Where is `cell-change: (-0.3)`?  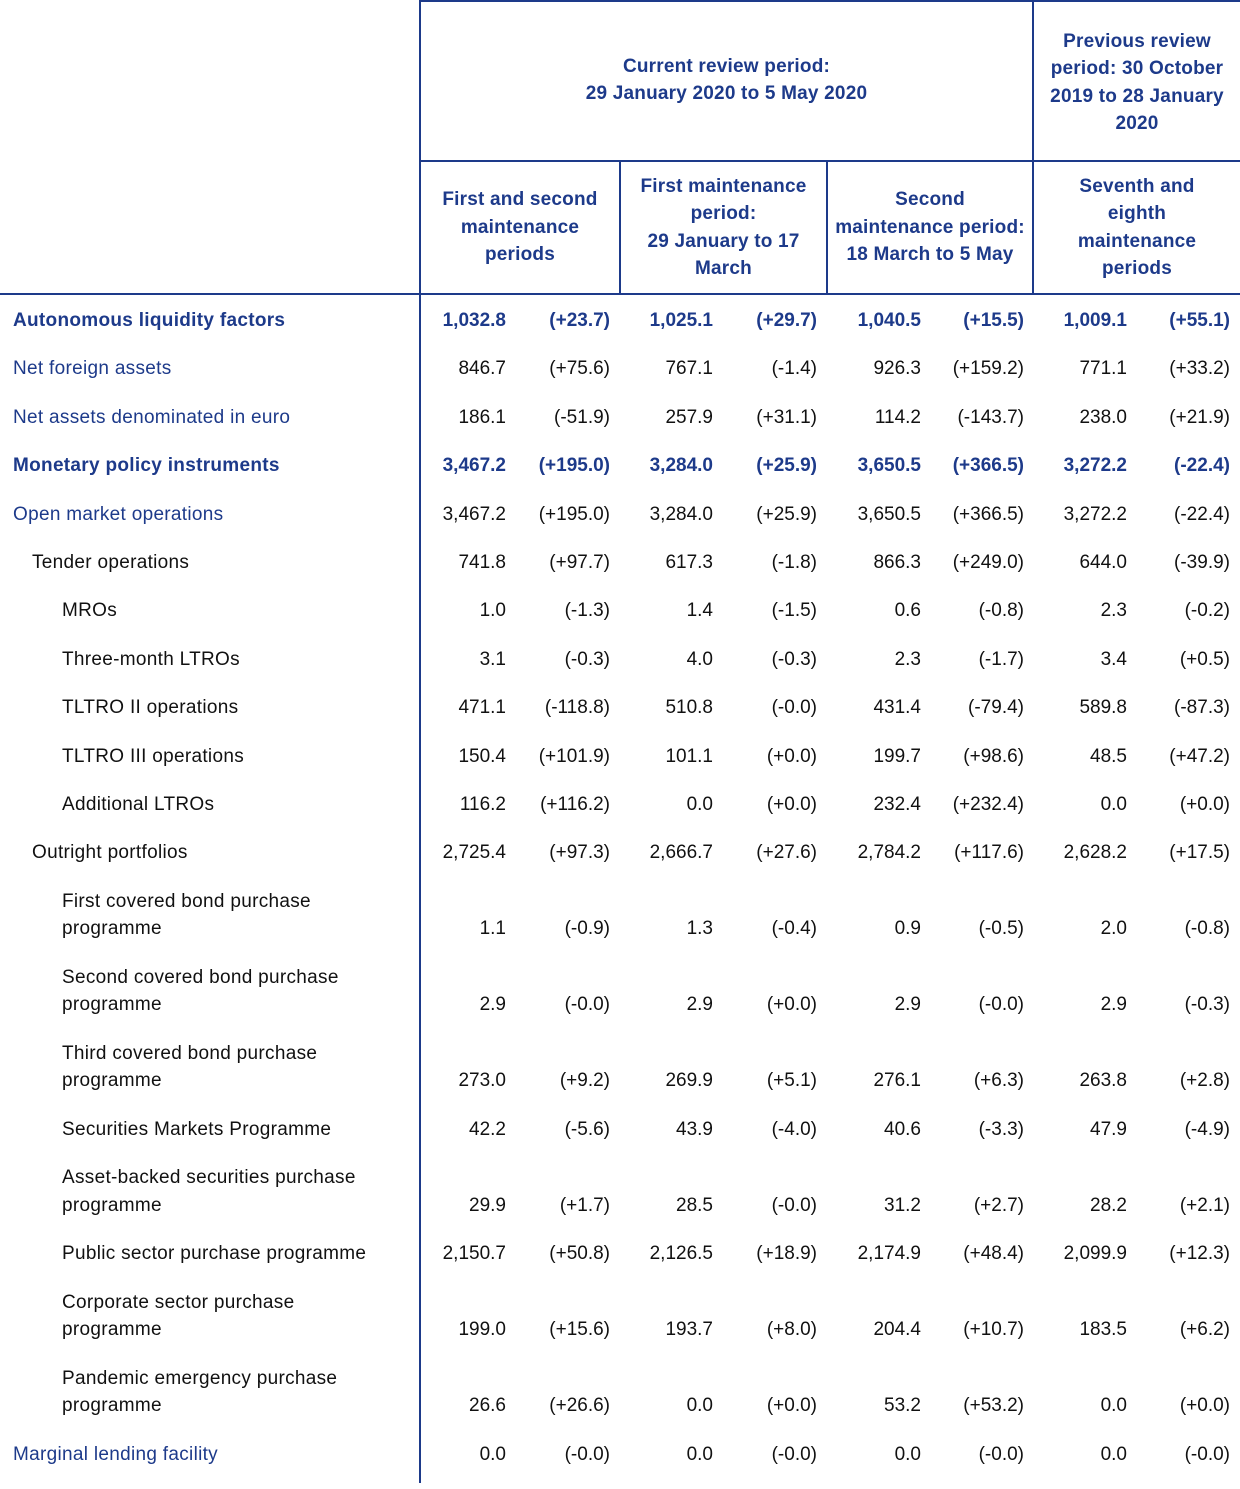
cell-change: (-0.3) is located at coordinates (794, 659).